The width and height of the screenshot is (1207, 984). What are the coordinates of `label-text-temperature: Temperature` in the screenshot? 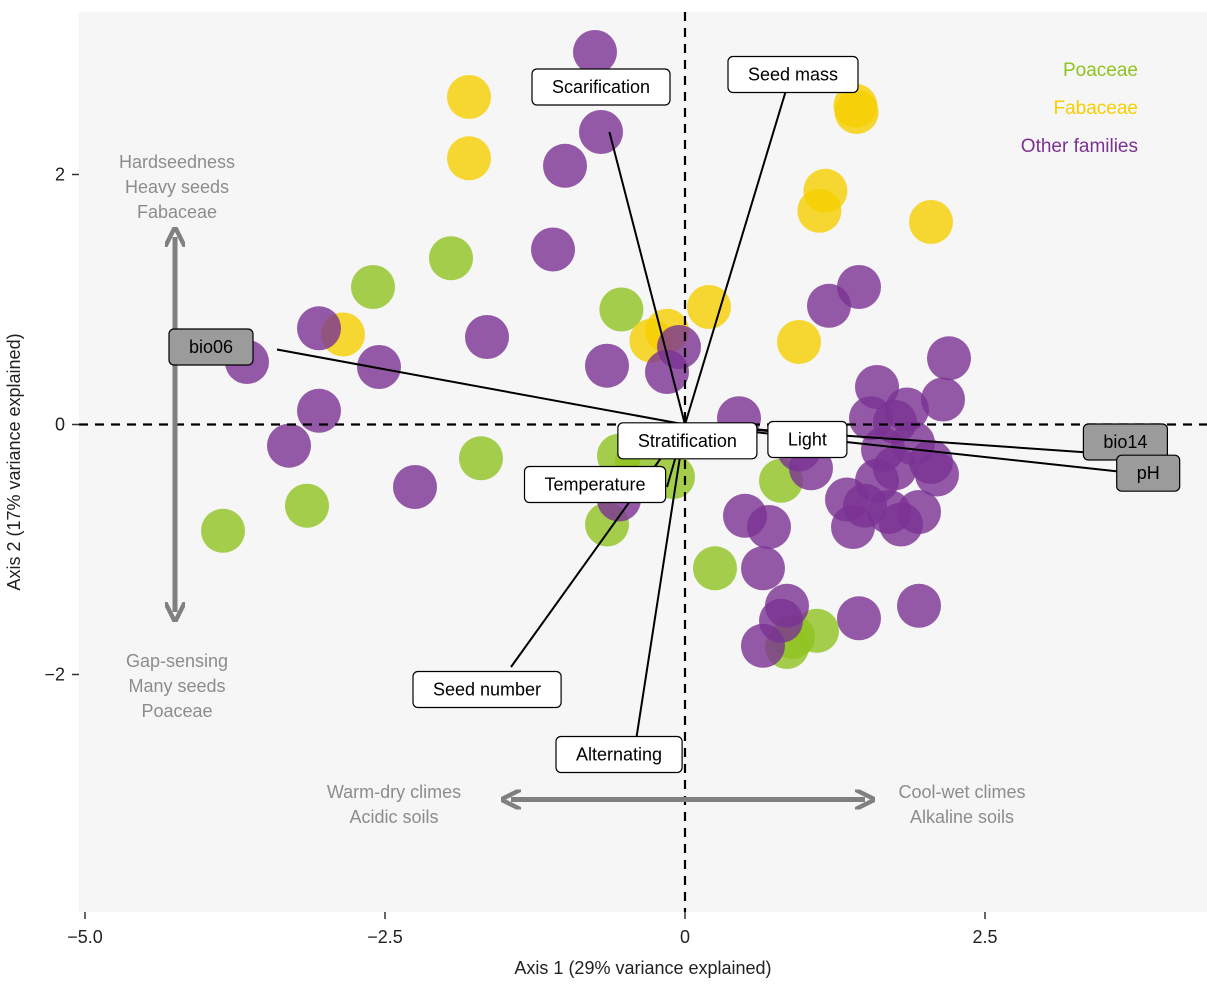 It's located at (594, 485).